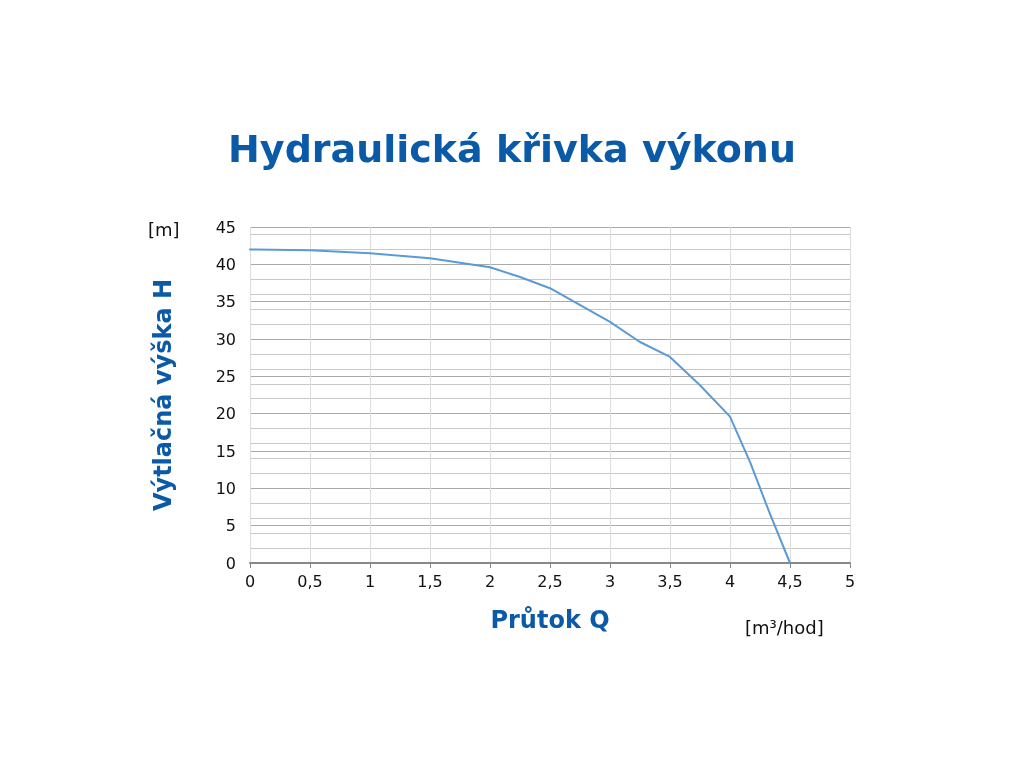 This screenshot has height=768, width=1024. I want to click on y-tick-label: 5, so click(230, 526).